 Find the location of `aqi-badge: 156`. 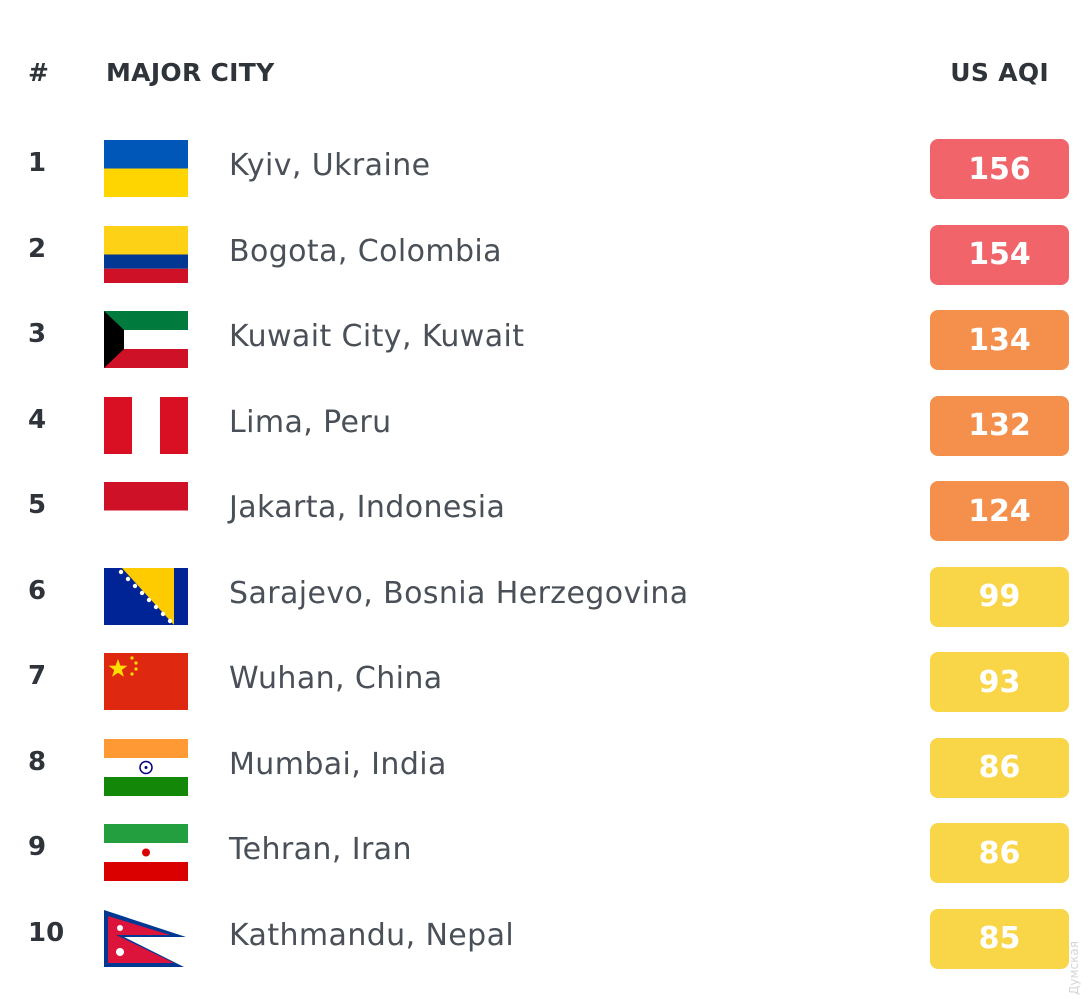

aqi-badge: 156 is located at coordinates (999, 169).